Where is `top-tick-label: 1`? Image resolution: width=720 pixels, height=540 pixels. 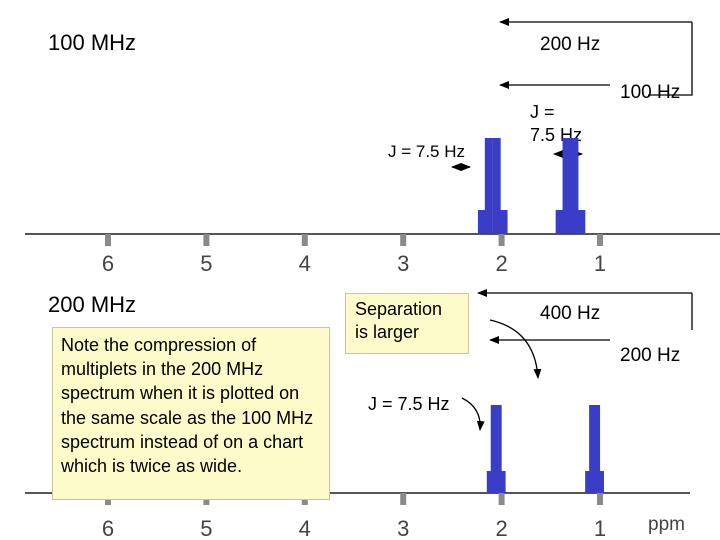 top-tick-label: 1 is located at coordinates (600, 263).